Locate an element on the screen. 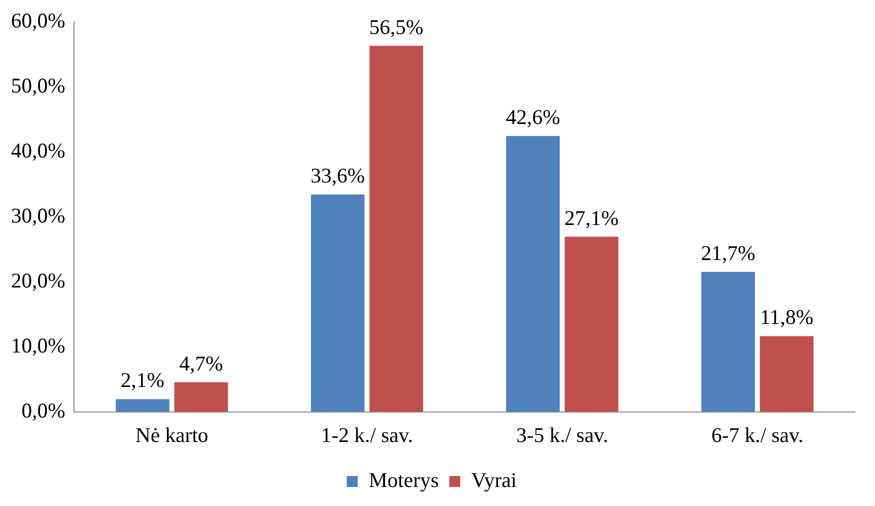  y-tick-label: 0,0% is located at coordinates (43, 410).